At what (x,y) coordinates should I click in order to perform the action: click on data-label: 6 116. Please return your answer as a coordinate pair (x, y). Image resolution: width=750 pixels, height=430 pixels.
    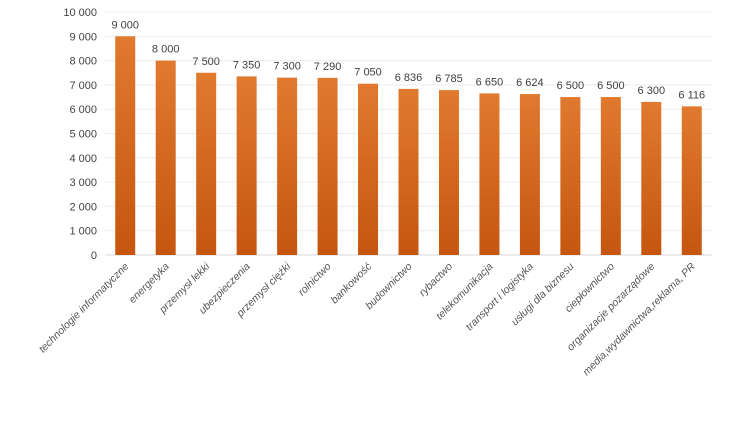
    Looking at the image, I should click on (691, 95).